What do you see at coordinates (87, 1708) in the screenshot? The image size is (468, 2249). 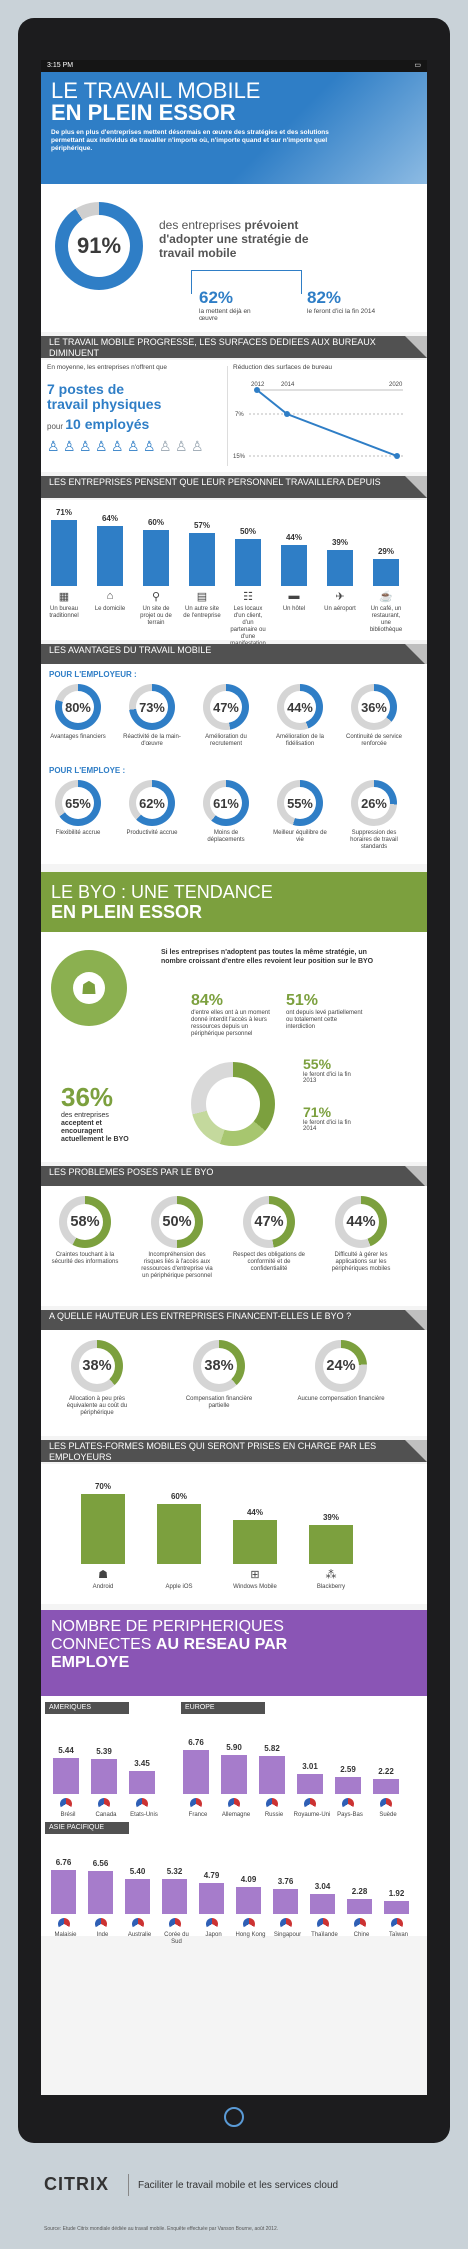 I see `region-americas: AMERIQUES` at bounding box center [87, 1708].